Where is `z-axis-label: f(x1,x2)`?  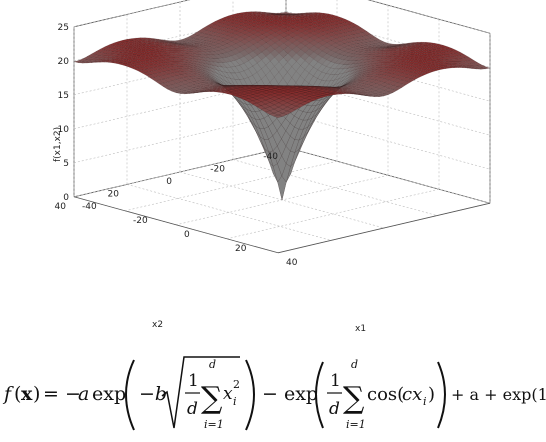
z-axis-label: f(x1,x2) is located at coordinates (58, 144).